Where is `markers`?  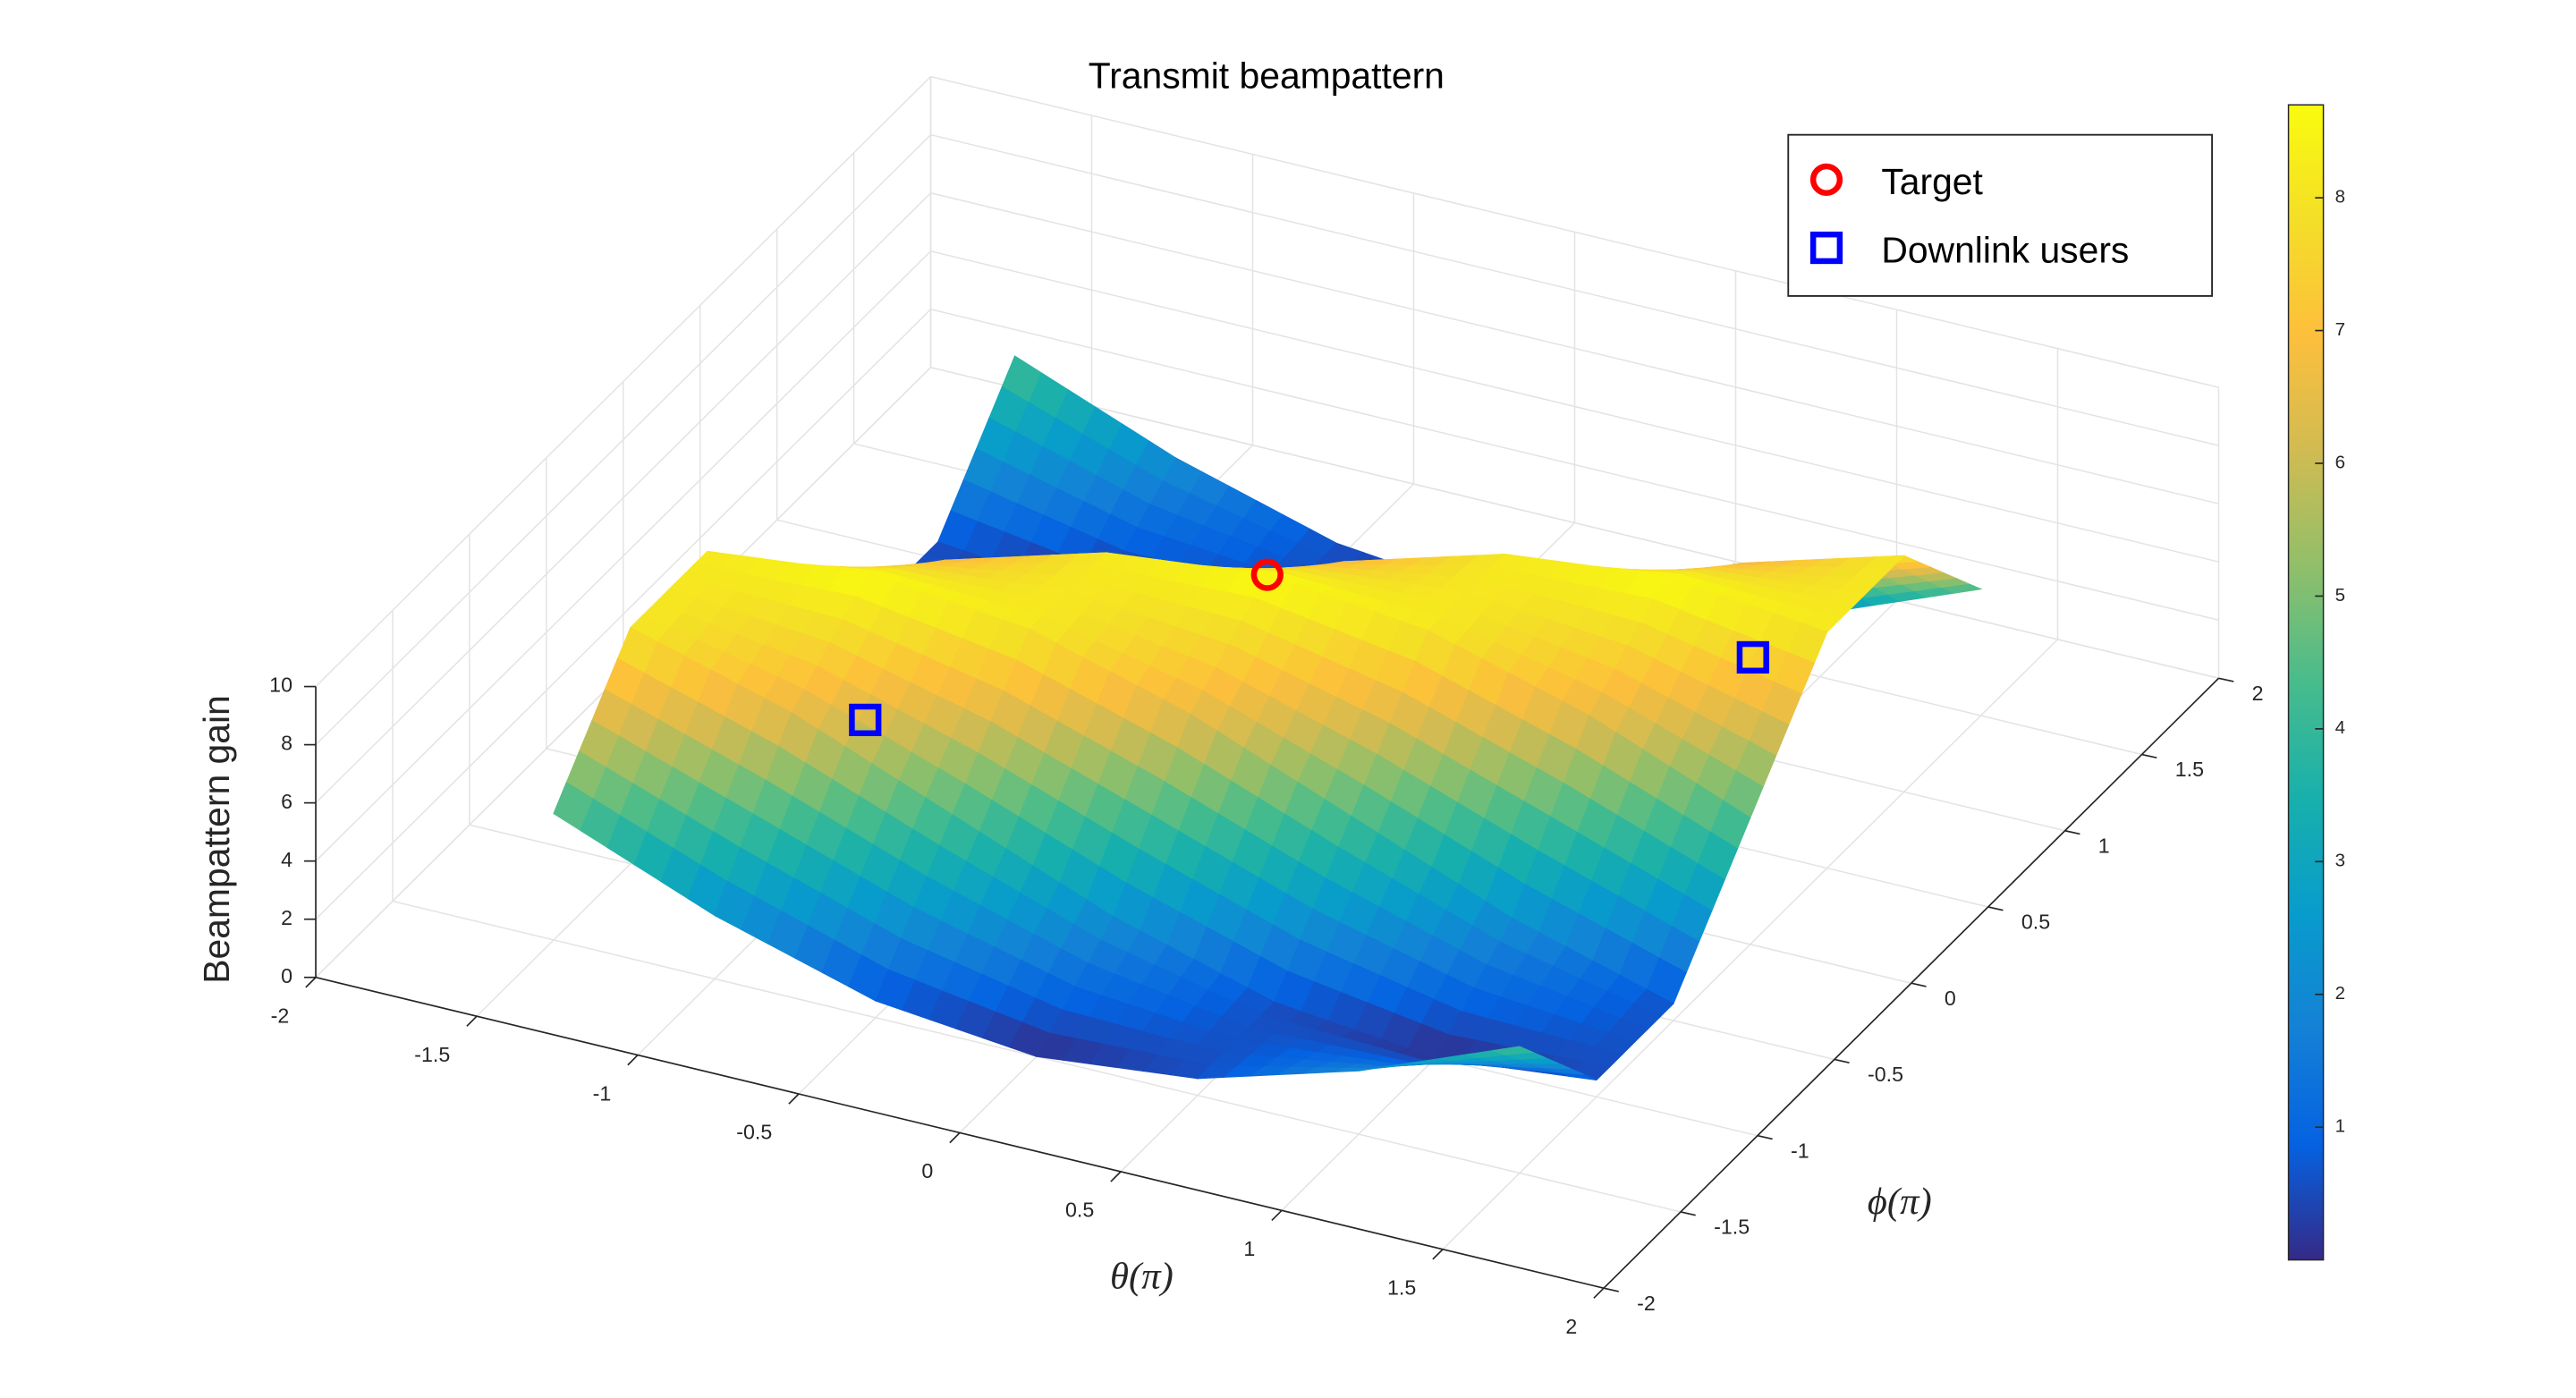
markers is located at coordinates (1309, 647).